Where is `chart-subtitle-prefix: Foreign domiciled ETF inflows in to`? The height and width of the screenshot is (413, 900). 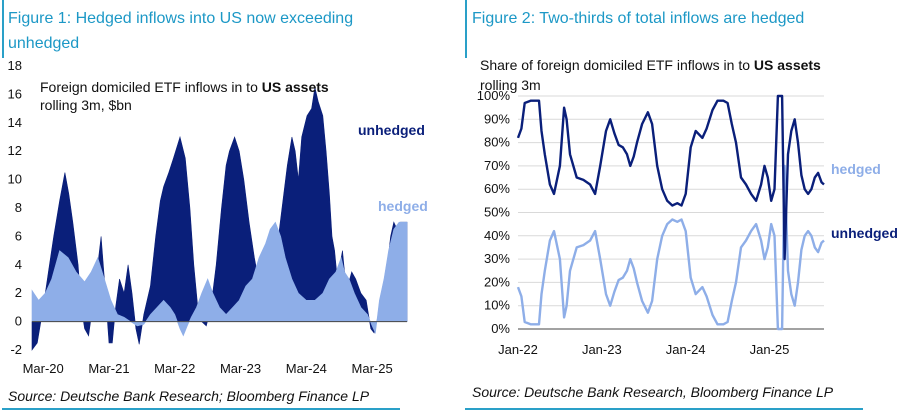
chart-subtitle-prefix: Foreign domiciled ETF inflows in to is located at coordinates (151, 87).